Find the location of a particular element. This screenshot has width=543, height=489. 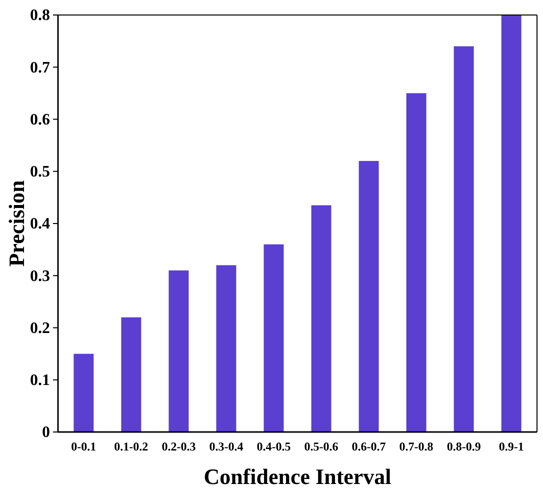

y-axis-title: Precision is located at coordinates (16, 223).